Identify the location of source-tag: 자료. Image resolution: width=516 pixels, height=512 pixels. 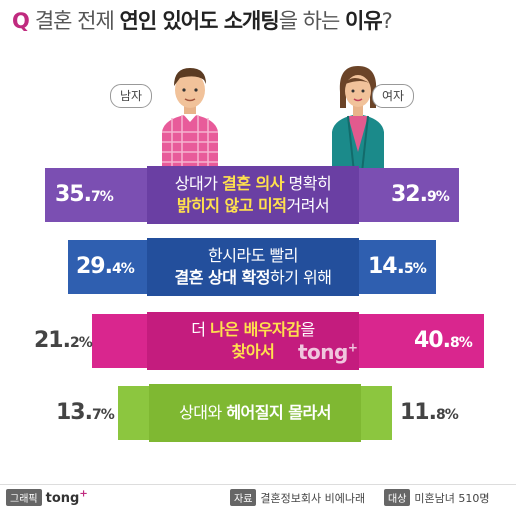
(243, 497).